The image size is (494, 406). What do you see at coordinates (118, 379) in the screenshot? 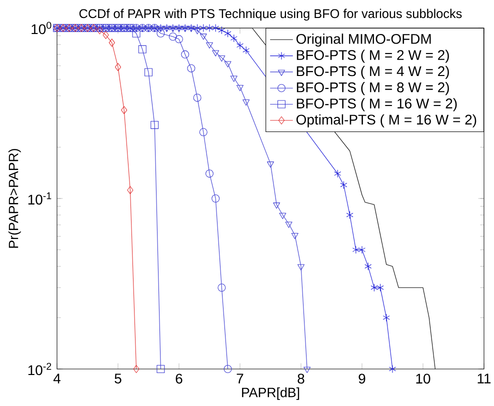
I see `x-tick-label: 5` at bounding box center [118, 379].